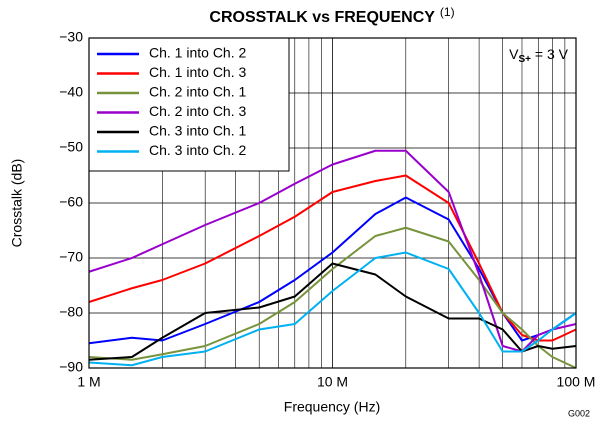 The width and height of the screenshot is (600, 424). What do you see at coordinates (197, 111) in the screenshot?
I see `legend-label: Ch. 2 into Ch. 3` at bounding box center [197, 111].